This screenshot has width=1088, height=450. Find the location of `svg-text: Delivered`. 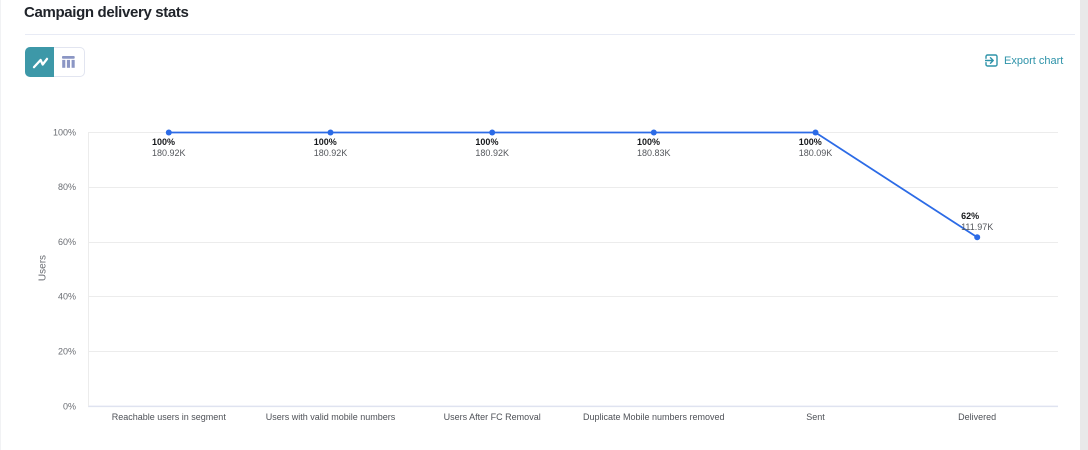

svg-text: Delivered is located at coordinates (977, 417).